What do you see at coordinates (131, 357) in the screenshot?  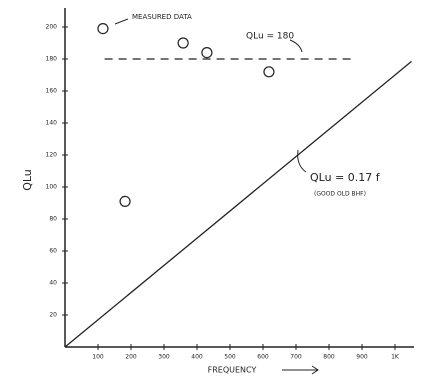 I see `x-tick-label: 200` at bounding box center [131, 357].